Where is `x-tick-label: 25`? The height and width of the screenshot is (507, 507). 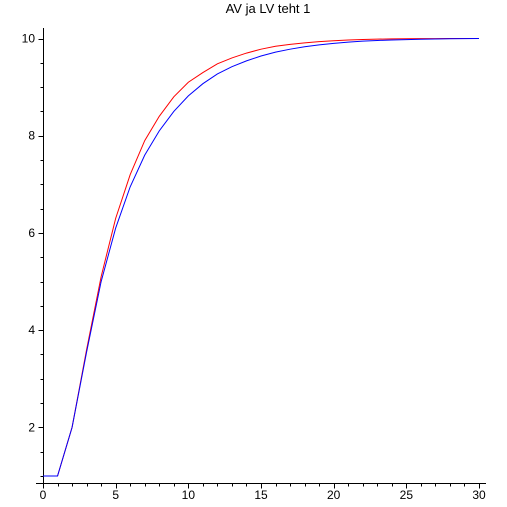 x-tick-label: 25 is located at coordinates (407, 495).